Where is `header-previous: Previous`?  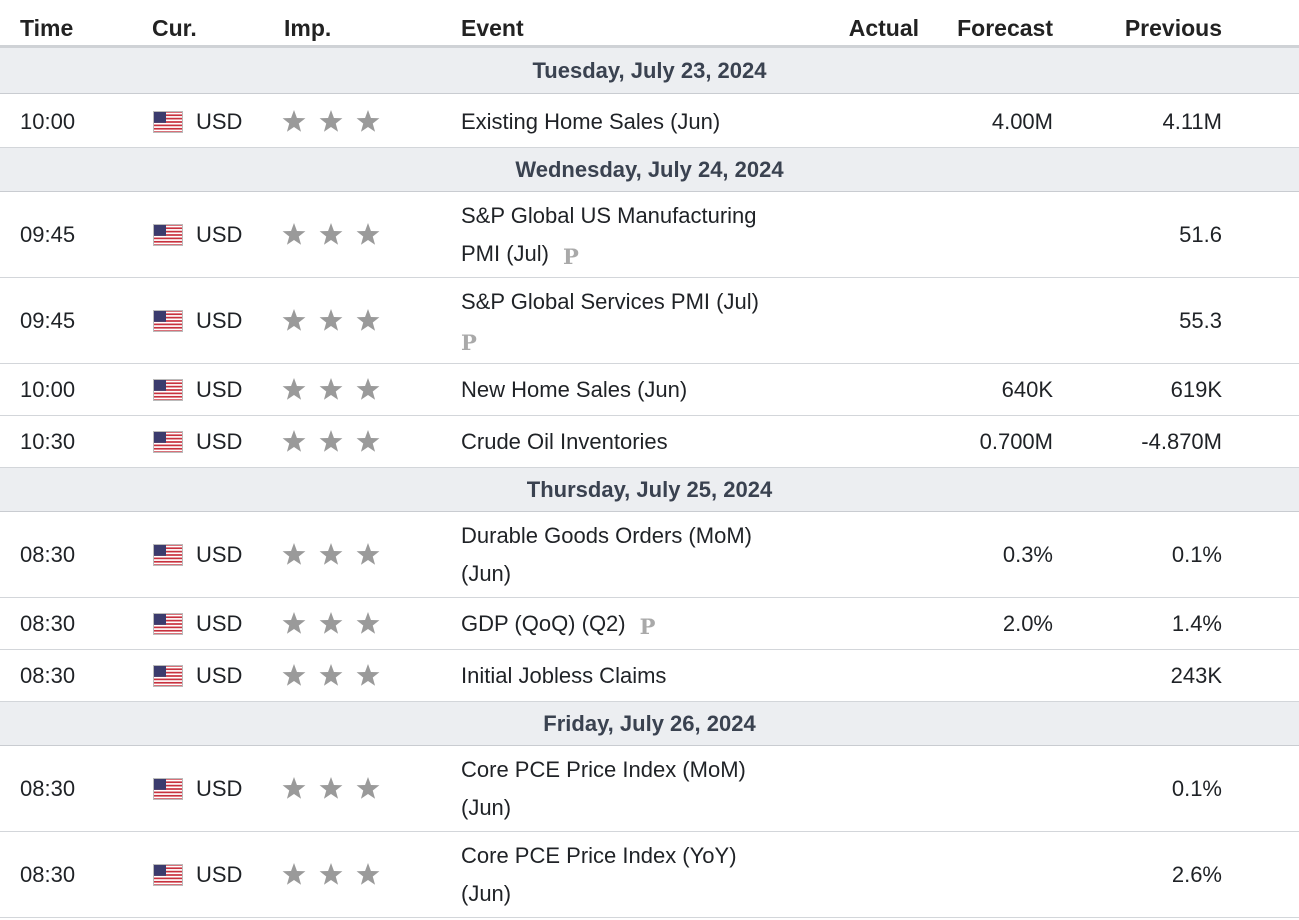 header-previous: Previous is located at coordinates (1173, 28).